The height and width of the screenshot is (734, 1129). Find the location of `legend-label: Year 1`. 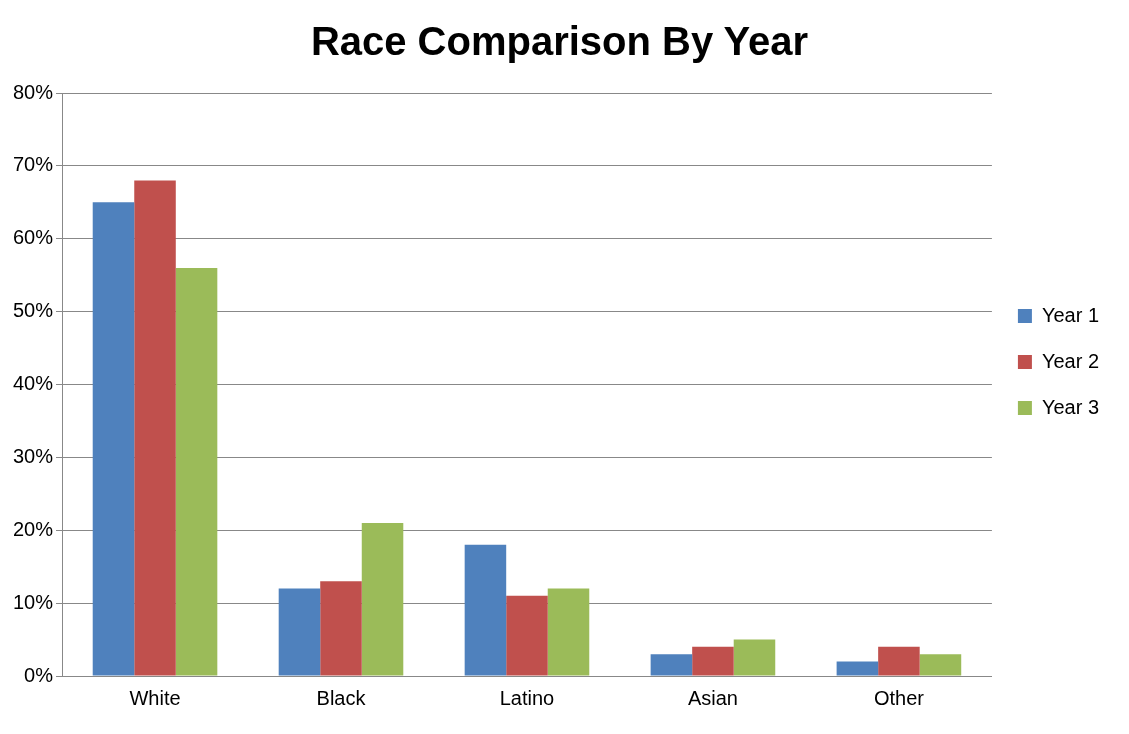

legend-label: Year 1 is located at coordinates (1070, 314).